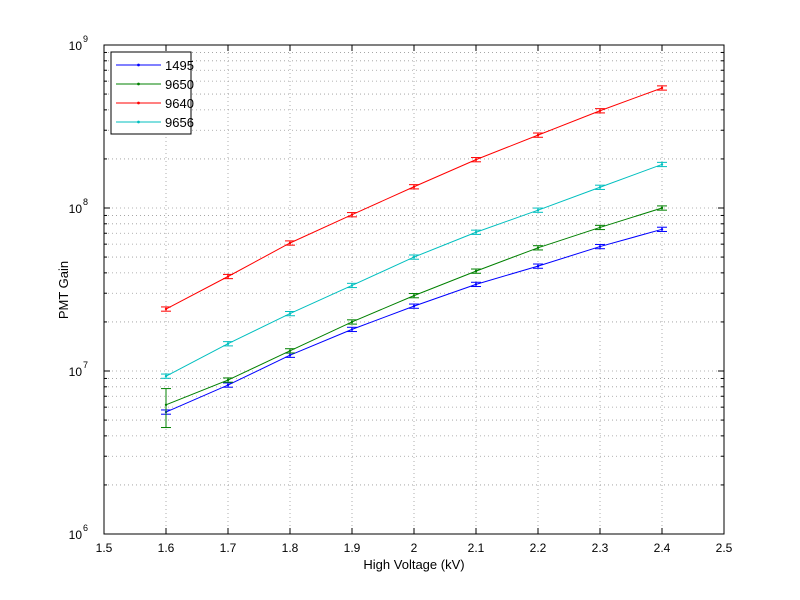  I want to click on y-tick-label-exponent: 6, so click(85, 528).